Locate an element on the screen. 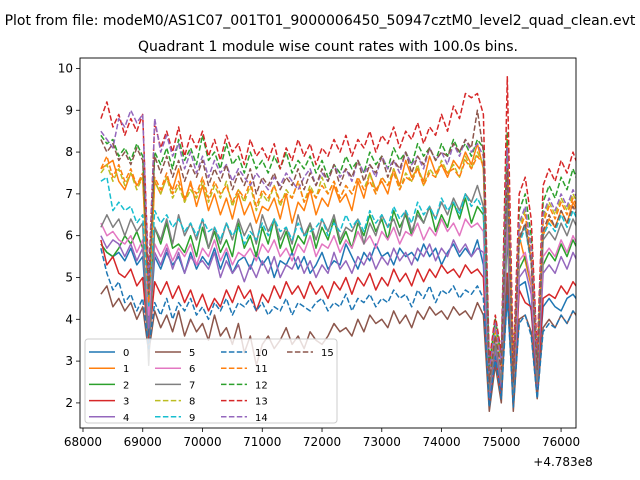 This screenshot has height=480, width=640. y-tick-label: 3 is located at coordinates (69, 361).